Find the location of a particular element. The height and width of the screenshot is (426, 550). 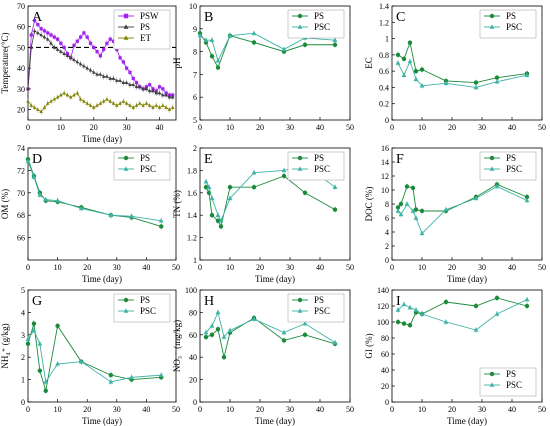

y-tick-label: 0.6 is located at coordinates (384, 71).